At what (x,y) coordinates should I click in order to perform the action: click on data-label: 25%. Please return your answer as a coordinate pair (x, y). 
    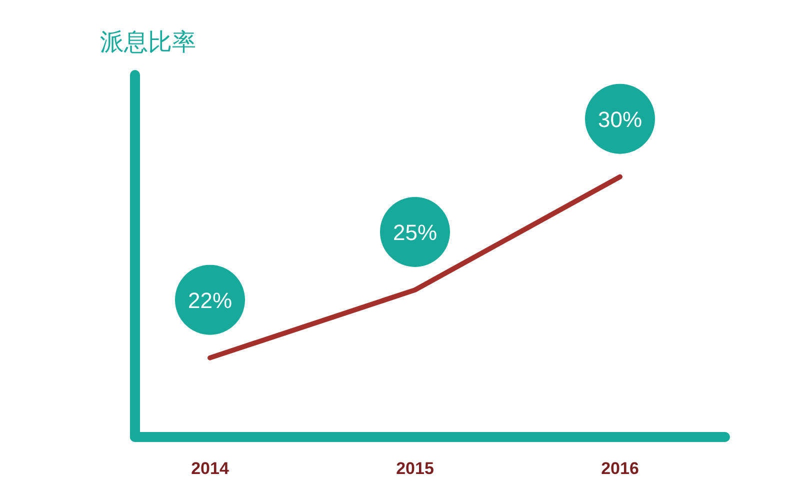
    Looking at the image, I should click on (415, 232).